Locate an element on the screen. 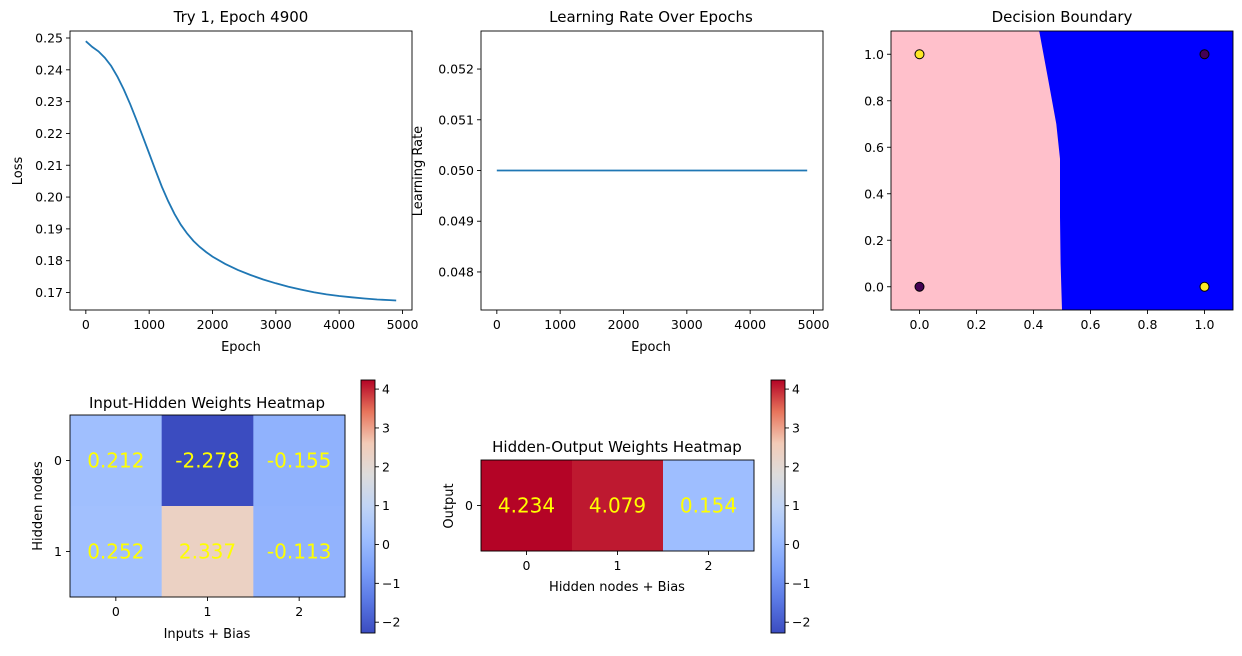  db-x-tick-label: 0.0 is located at coordinates (920, 324).